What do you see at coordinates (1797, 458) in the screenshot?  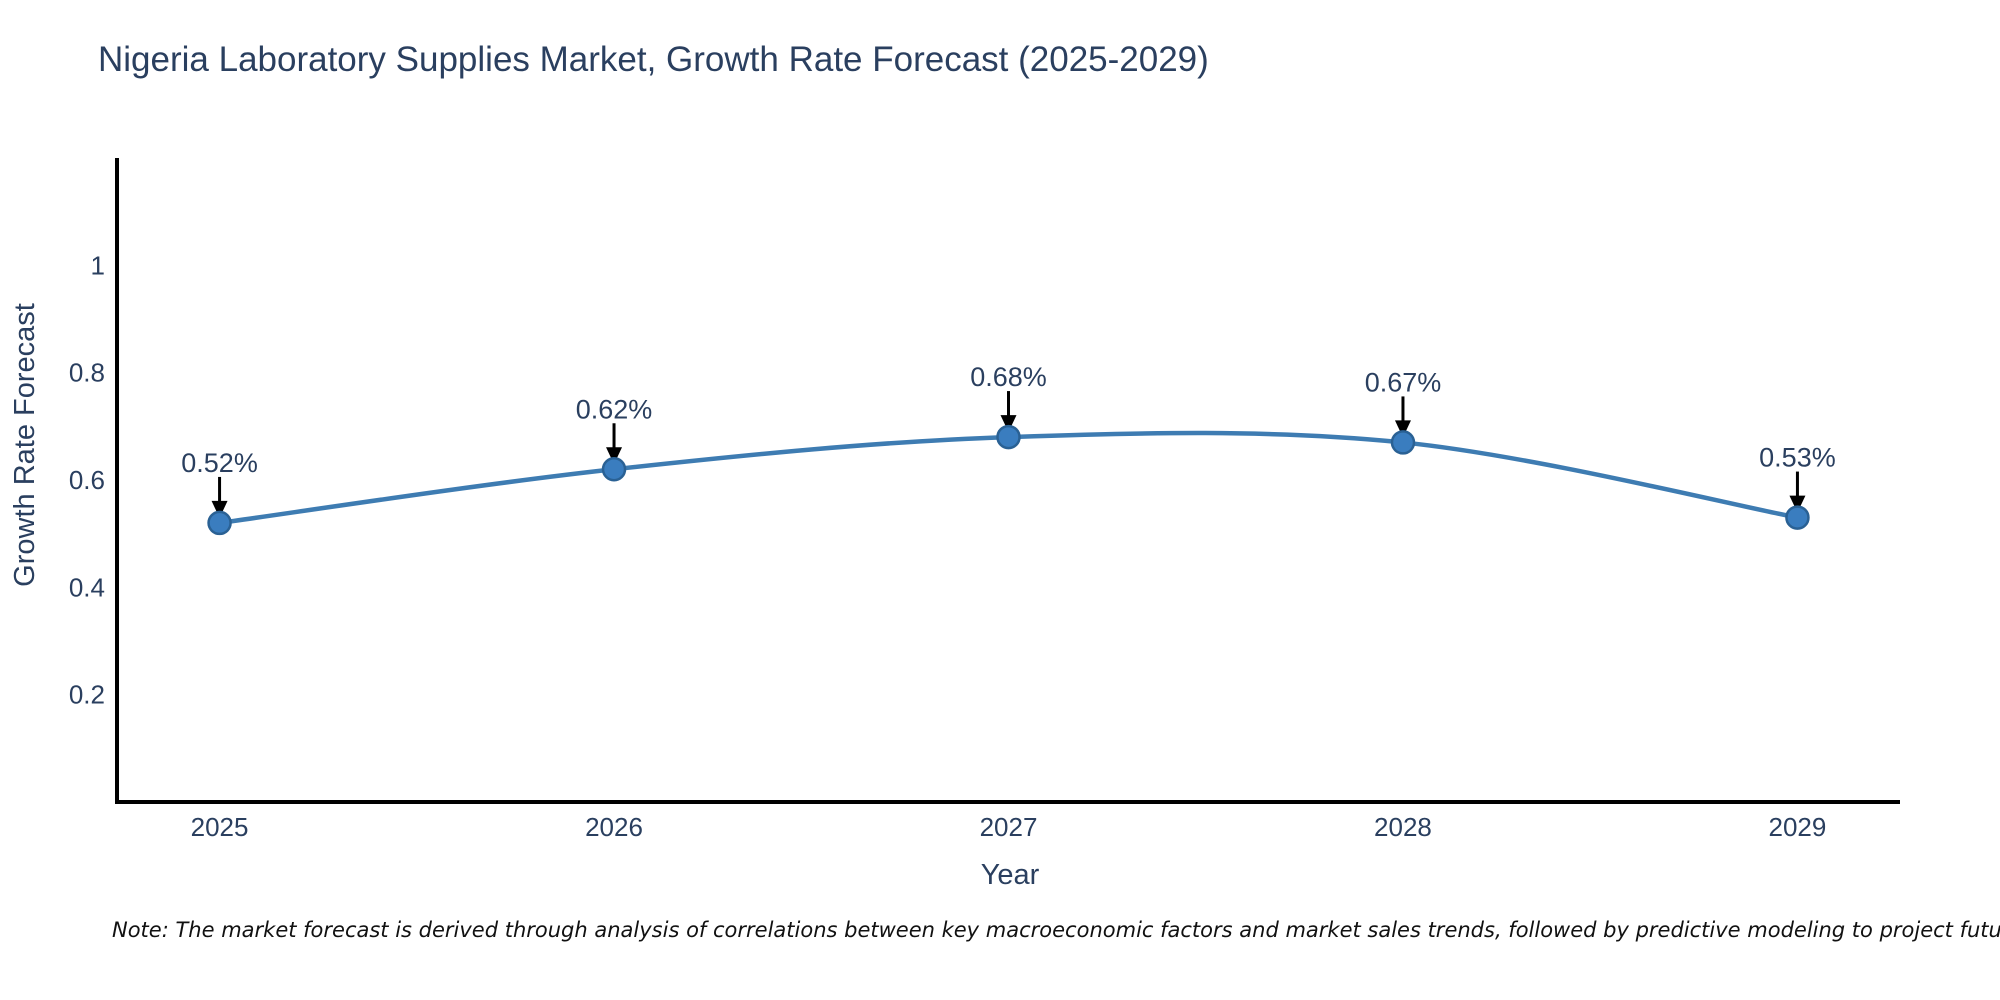 I see `data-point-label: 0.53%` at bounding box center [1797, 458].